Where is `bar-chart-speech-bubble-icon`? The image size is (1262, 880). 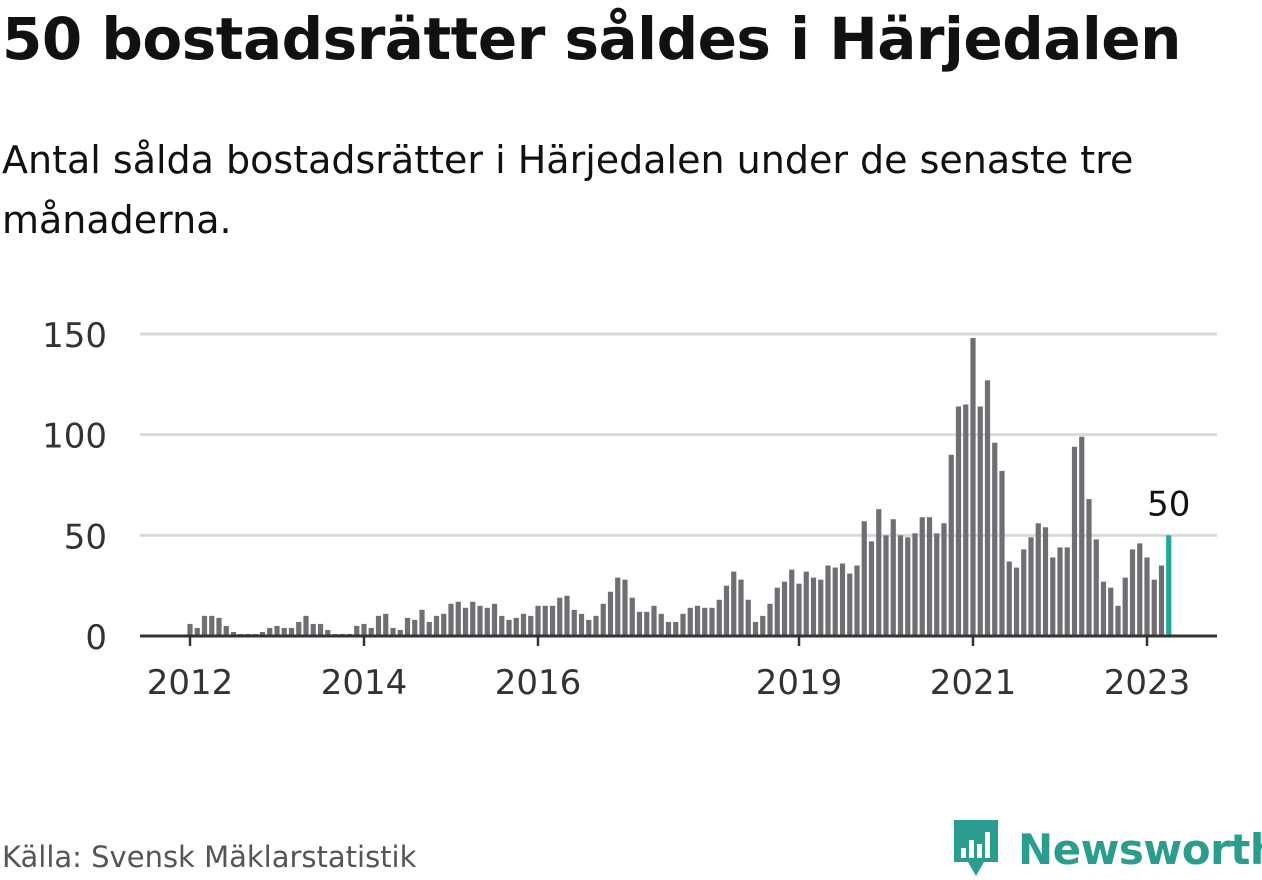 bar-chart-speech-bubble-icon is located at coordinates (976, 848).